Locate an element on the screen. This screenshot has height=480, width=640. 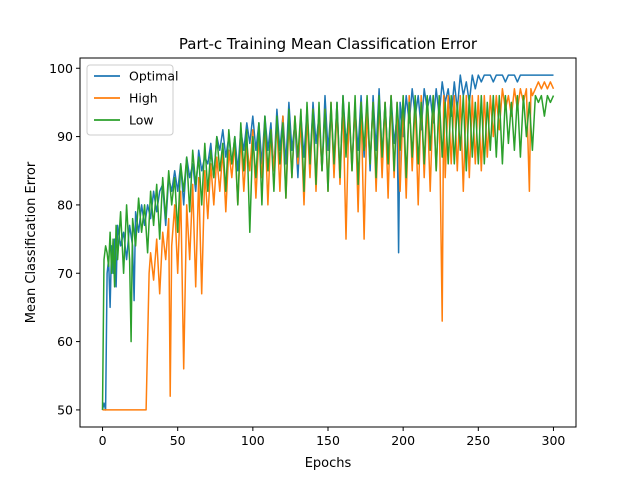
legend-label-low: Low is located at coordinates (141, 120).